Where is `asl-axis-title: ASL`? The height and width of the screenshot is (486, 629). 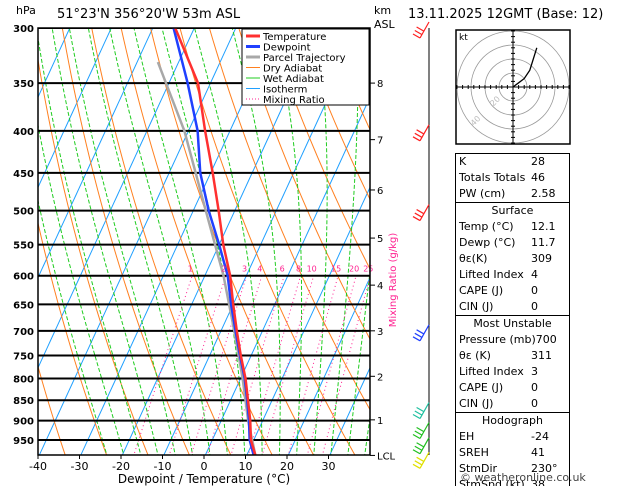
asl-axis-title: ASL is located at coordinates (384, 24).